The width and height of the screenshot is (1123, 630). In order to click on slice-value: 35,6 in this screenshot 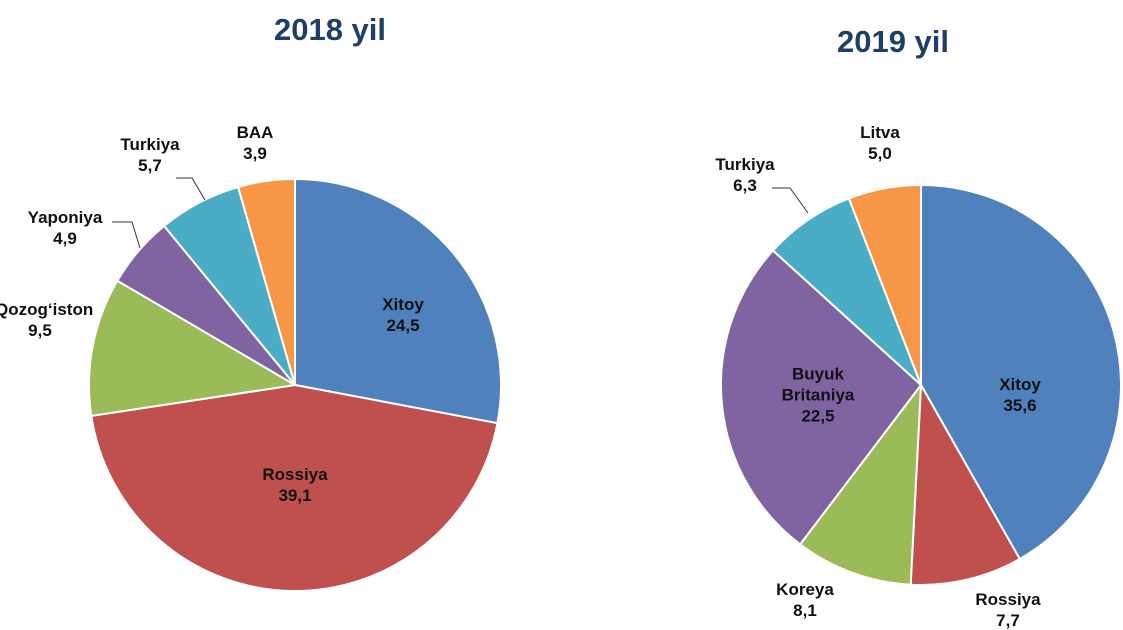, I will do `click(1020, 405)`.